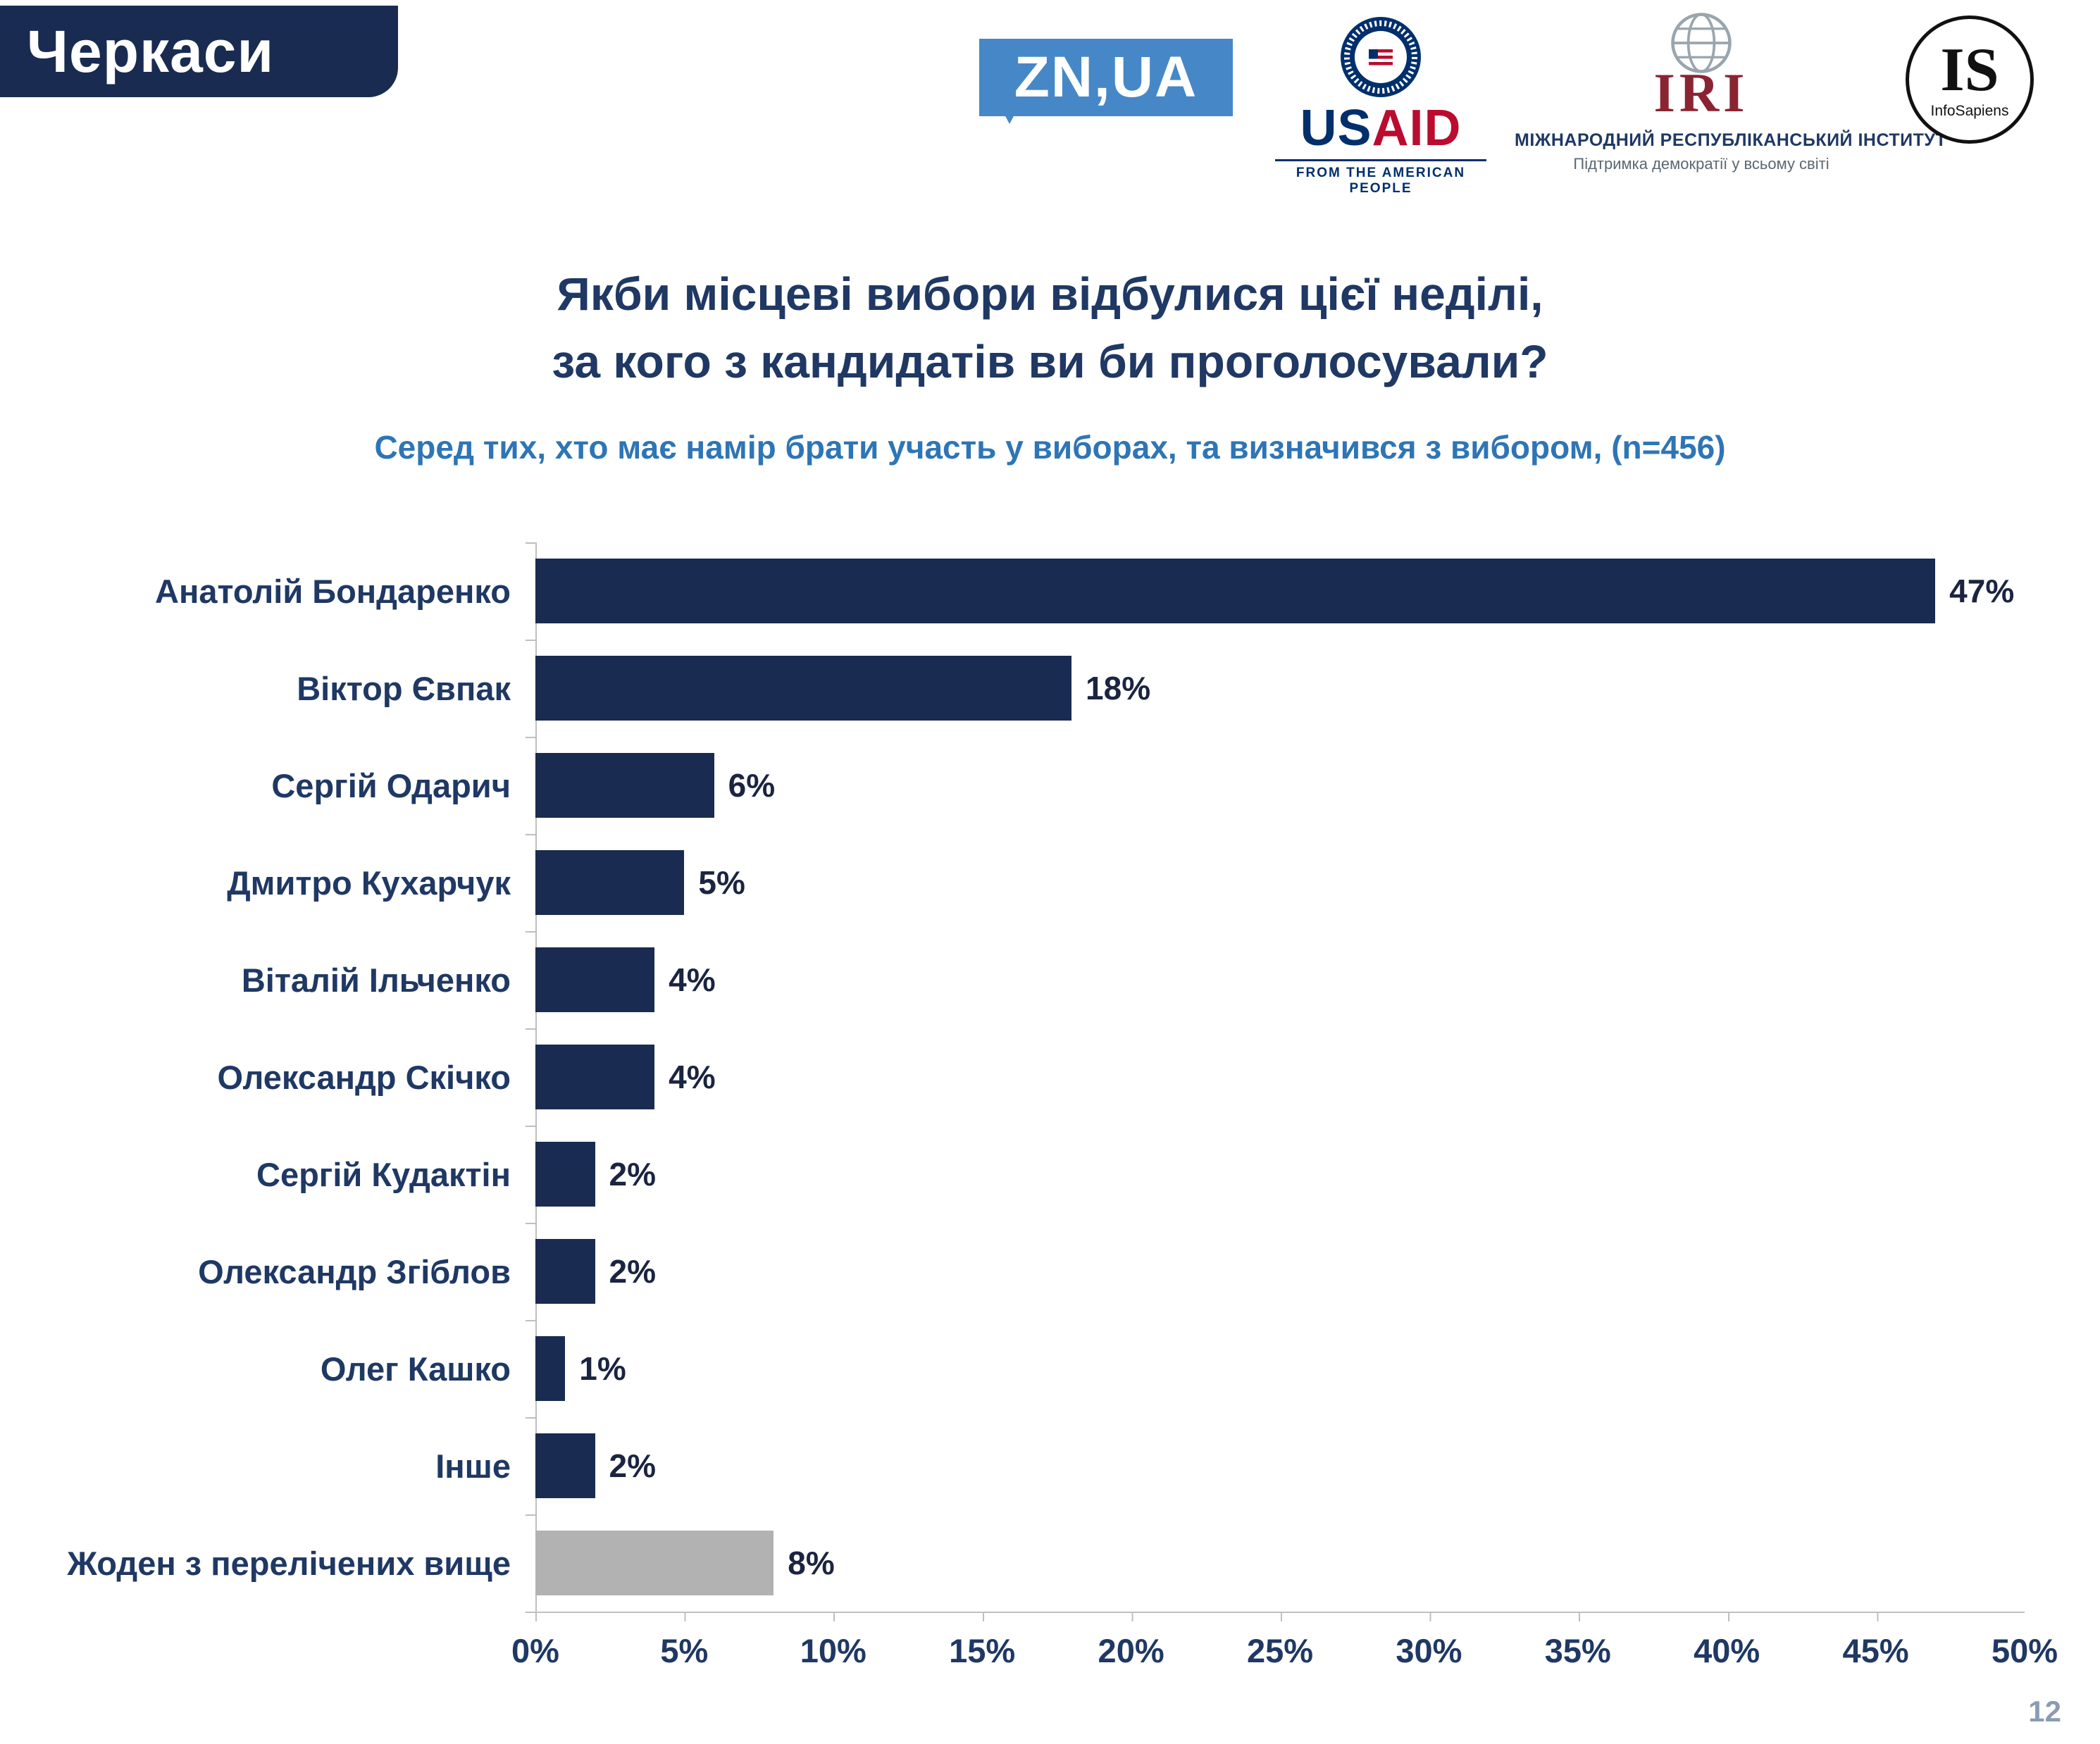 The image size is (2100, 1744). What do you see at coordinates (1970, 70) in the screenshot?
I see `infosapiens-wordmark: IS` at bounding box center [1970, 70].